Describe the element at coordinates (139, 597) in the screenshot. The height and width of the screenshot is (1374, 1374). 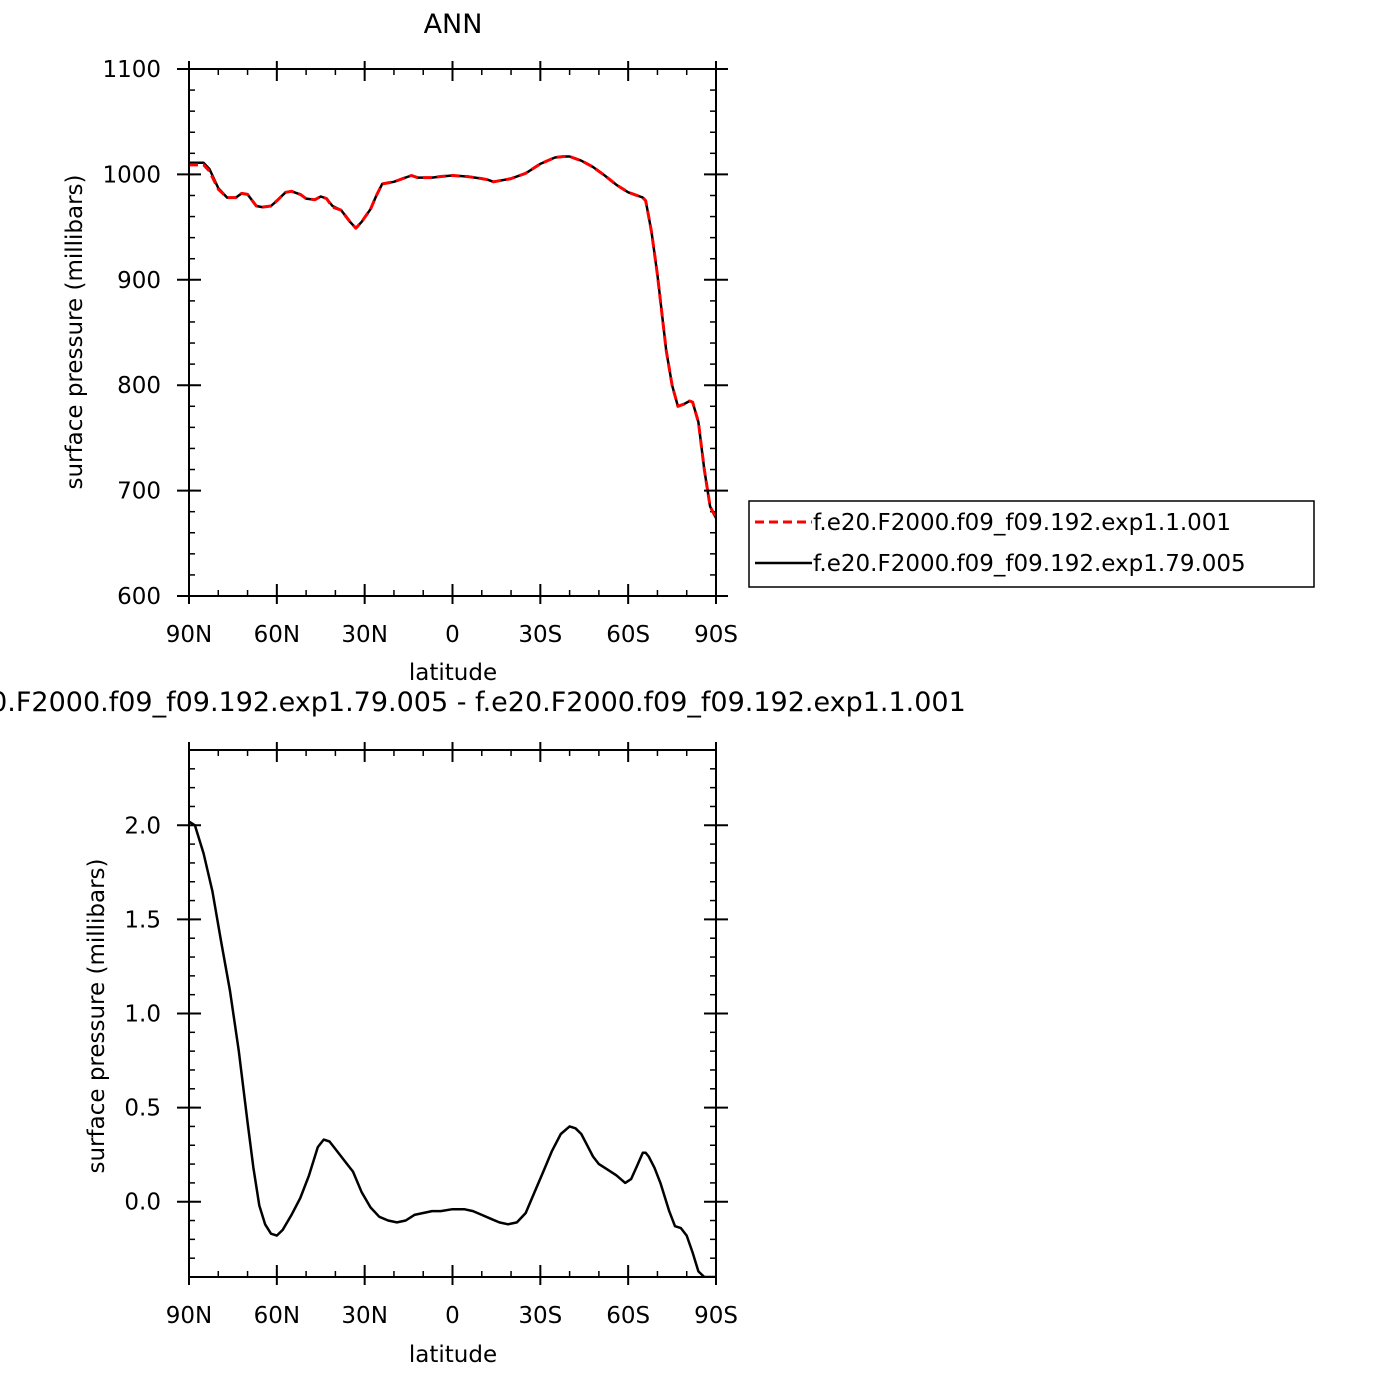
I see `top-y-tick-label: 600` at that location.